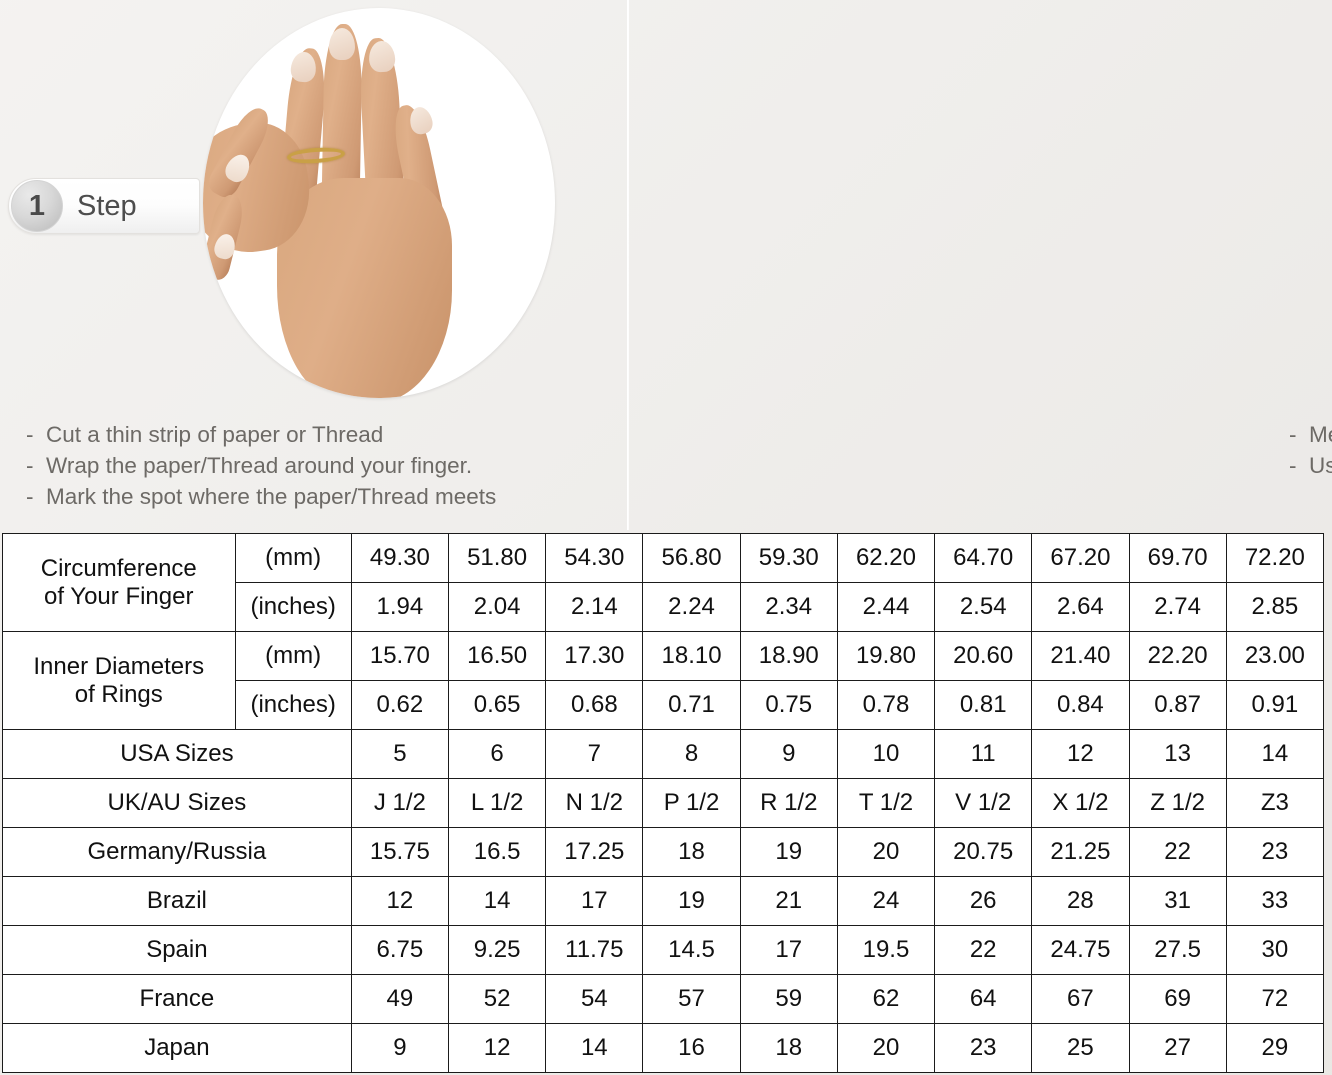 This screenshot has height=1075, width=1332. Describe the element at coordinates (691, 1048) in the screenshot. I see `table-cell: 16` at that location.